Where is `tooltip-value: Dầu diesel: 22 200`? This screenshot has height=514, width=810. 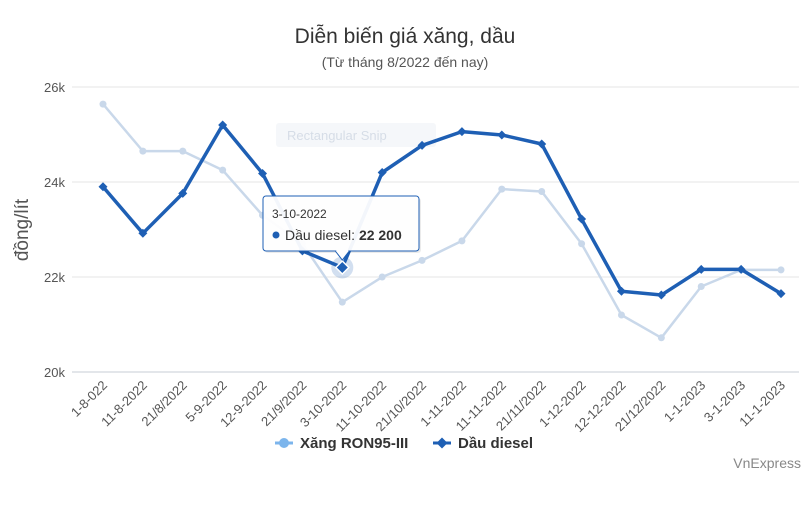 tooltip-value: Dầu diesel: 22 200 is located at coordinates (343, 235).